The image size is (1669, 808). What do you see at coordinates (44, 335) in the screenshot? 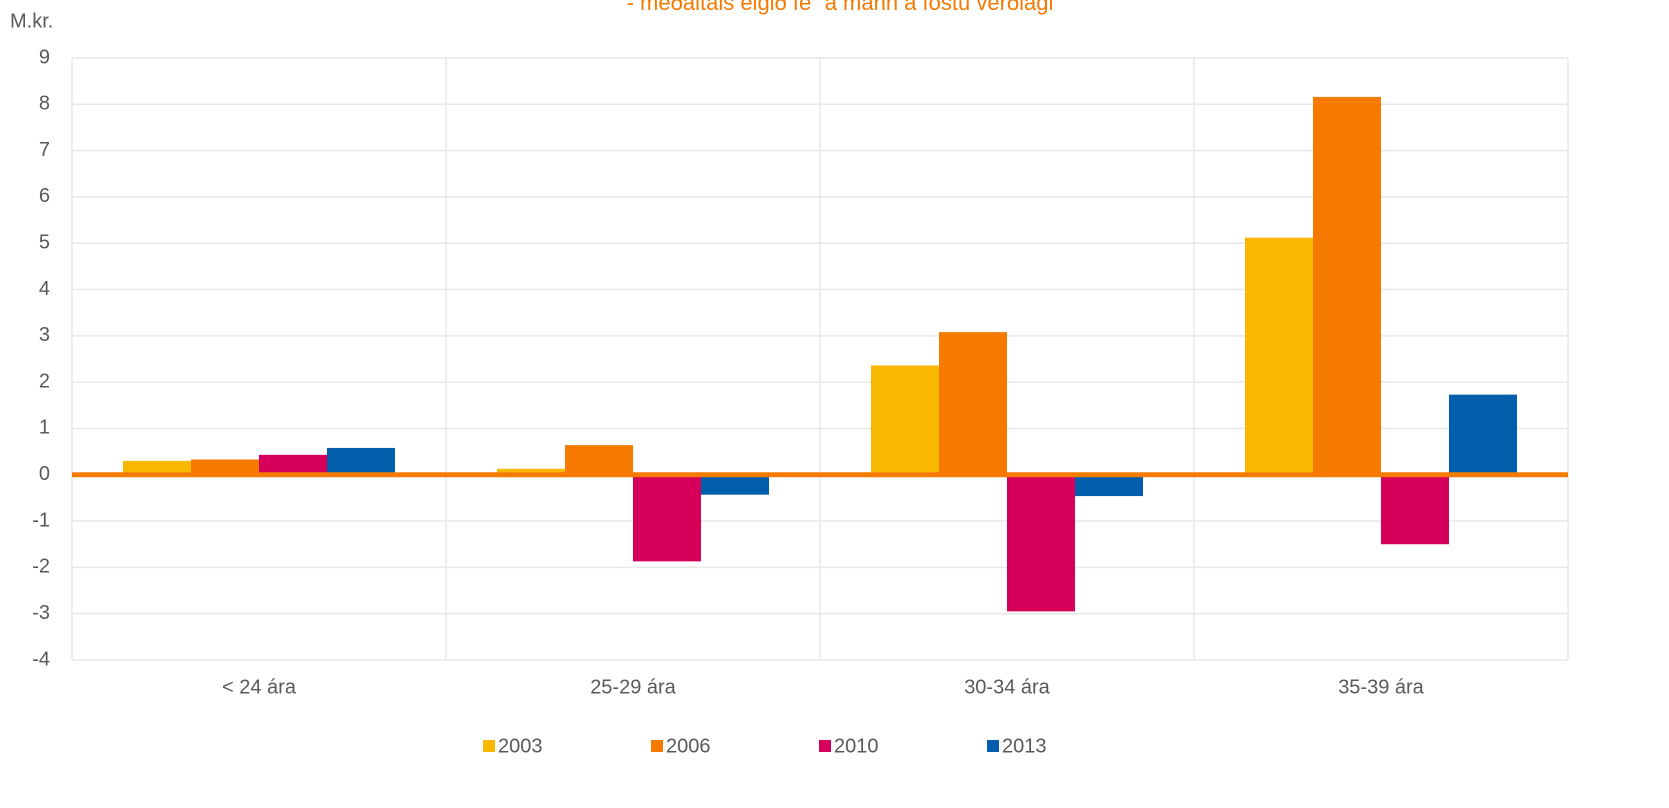
I see `y-tick-label: 3` at bounding box center [44, 335].